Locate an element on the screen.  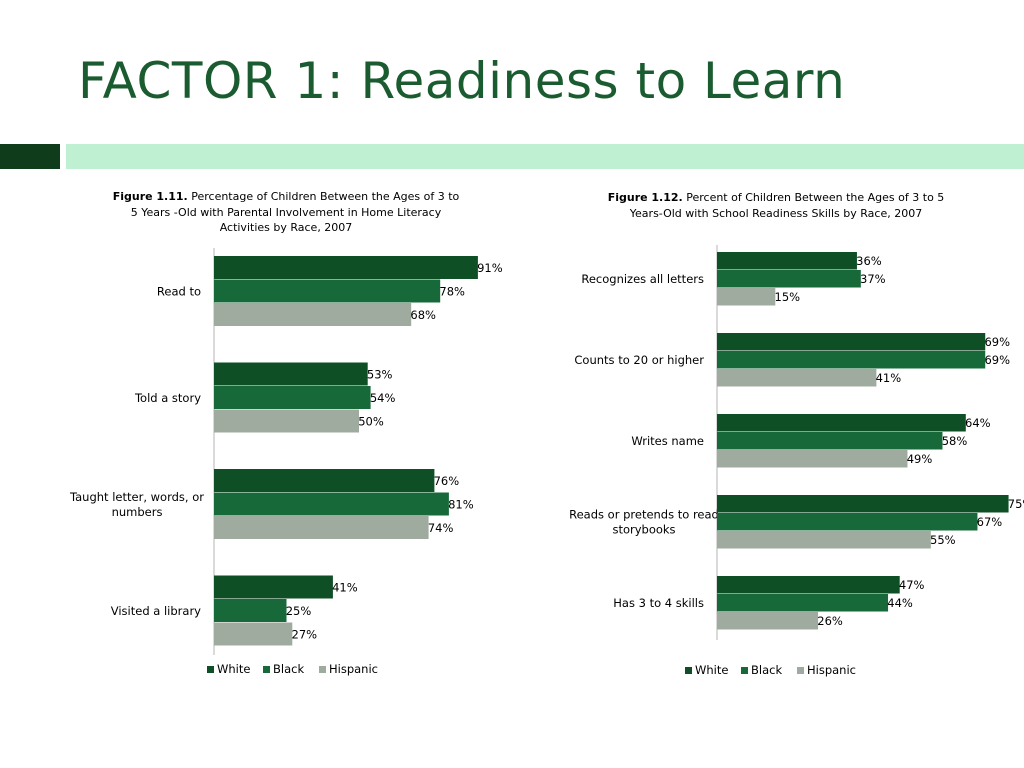
category-label-taught-letter-words-or-numbers: Taught letter, words, or numbers is located at coordinates (136, 504).